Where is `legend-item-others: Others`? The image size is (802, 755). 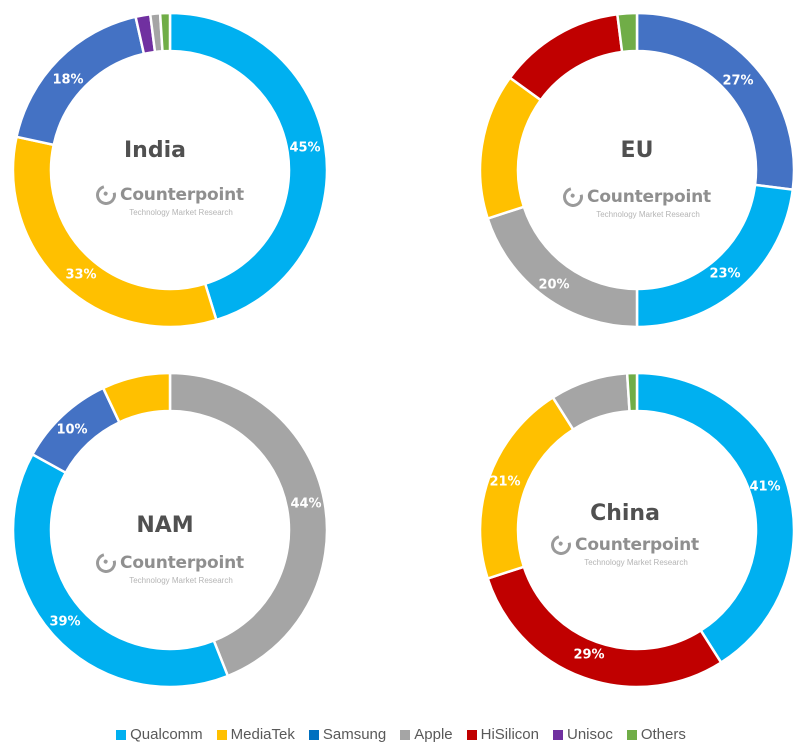 legend-item-others: Others is located at coordinates (656, 734).